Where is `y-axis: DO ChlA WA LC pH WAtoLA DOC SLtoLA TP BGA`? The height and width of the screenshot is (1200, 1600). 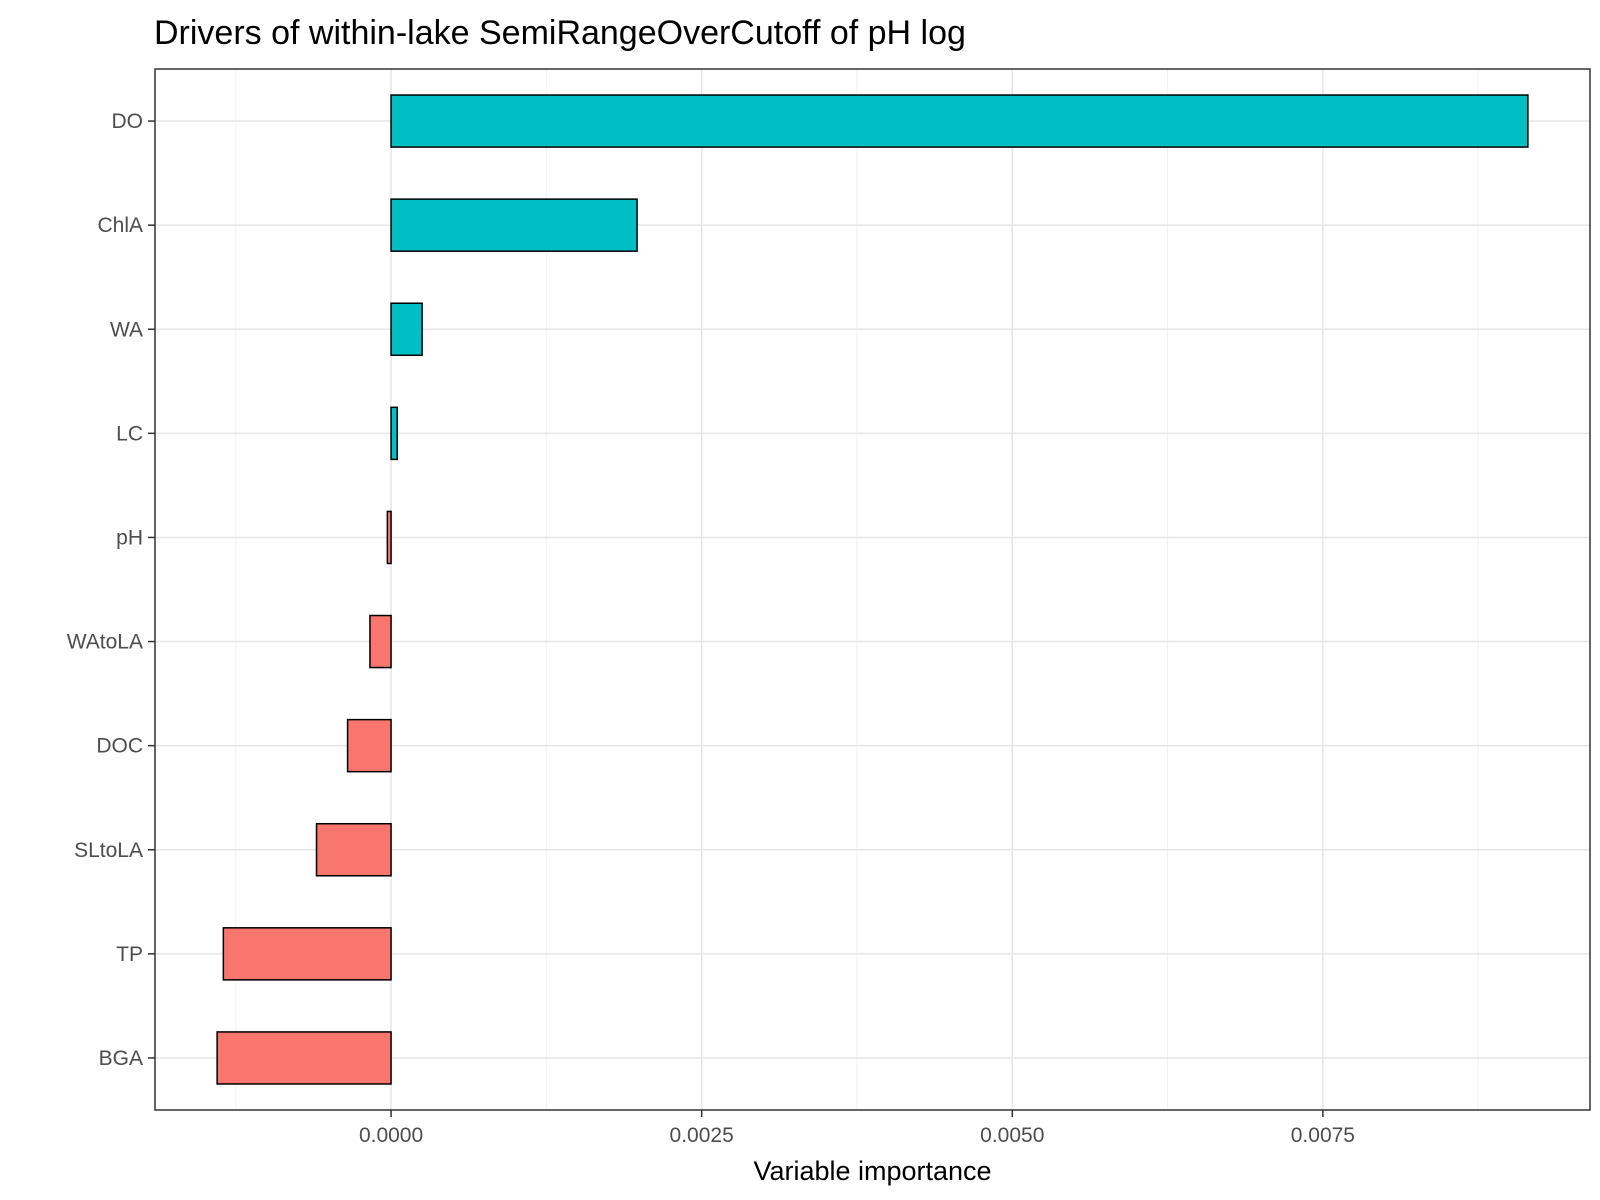
y-axis: DO ChlA WA LC pH WAtoLA DOC SLtoLA TP BGA is located at coordinates (111, 590).